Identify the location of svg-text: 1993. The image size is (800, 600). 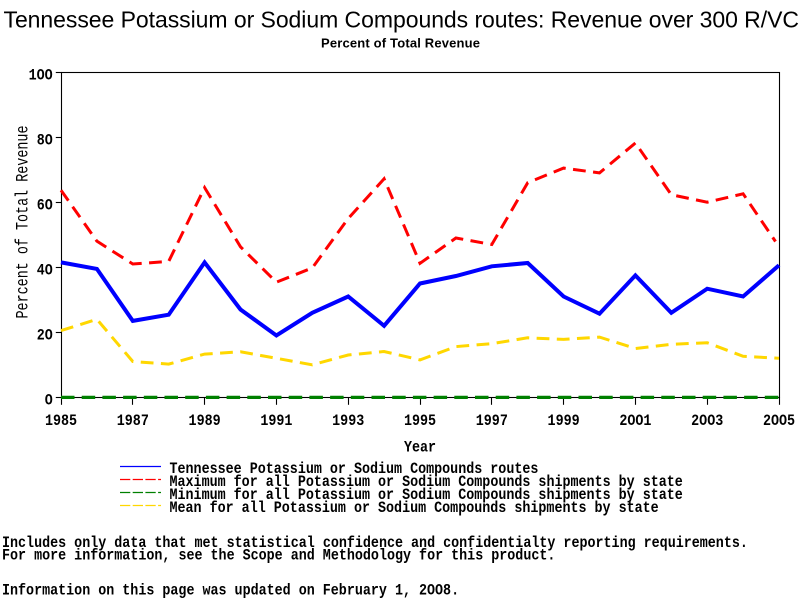
(348, 421).